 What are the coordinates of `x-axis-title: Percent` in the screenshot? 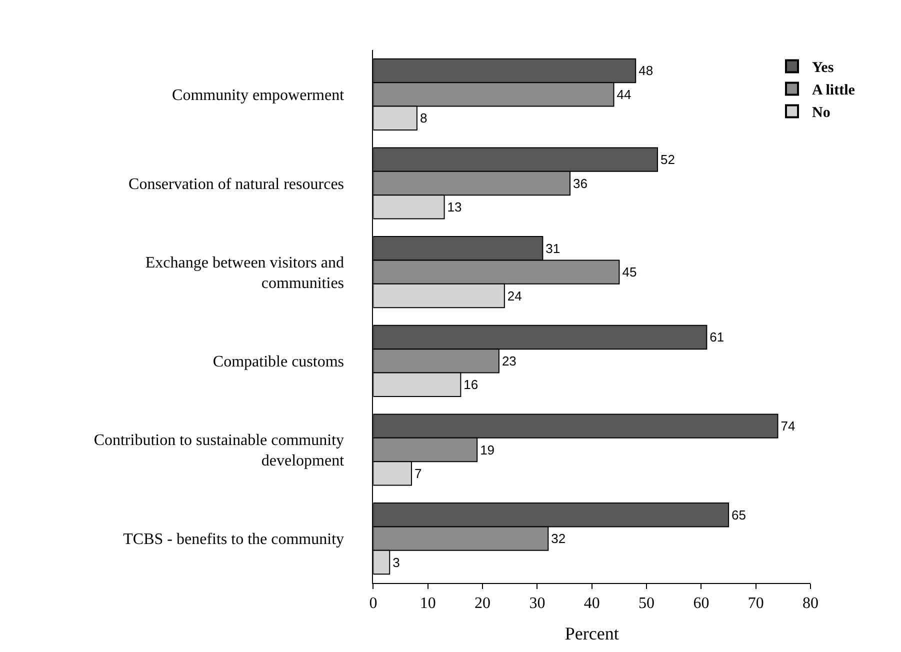 It's located at (591, 633).